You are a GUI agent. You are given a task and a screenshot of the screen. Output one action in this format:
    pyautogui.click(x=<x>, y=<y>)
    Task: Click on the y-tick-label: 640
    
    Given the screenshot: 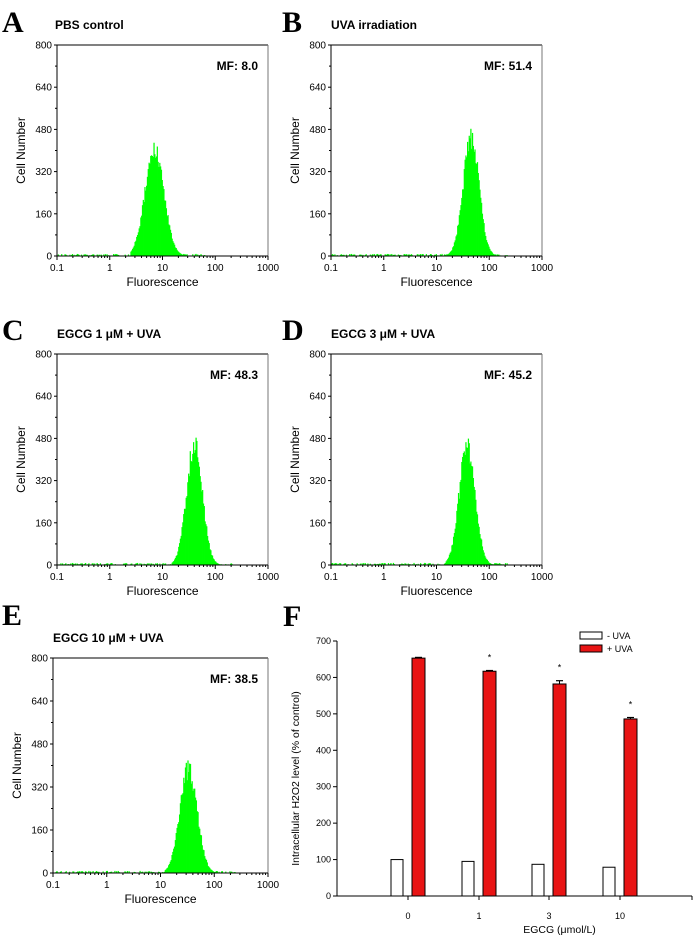 What is the action you would take?
    pyautogui.click(x=317, y=88)
    